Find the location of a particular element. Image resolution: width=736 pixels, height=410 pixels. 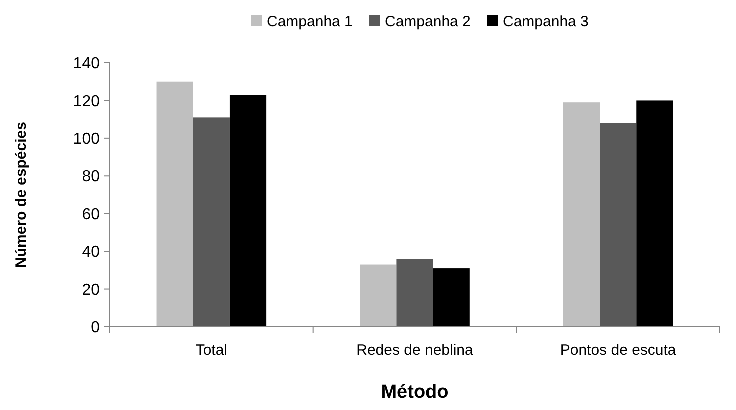

y-axis-title: Número de espécies is located at coordinates (21, 195).